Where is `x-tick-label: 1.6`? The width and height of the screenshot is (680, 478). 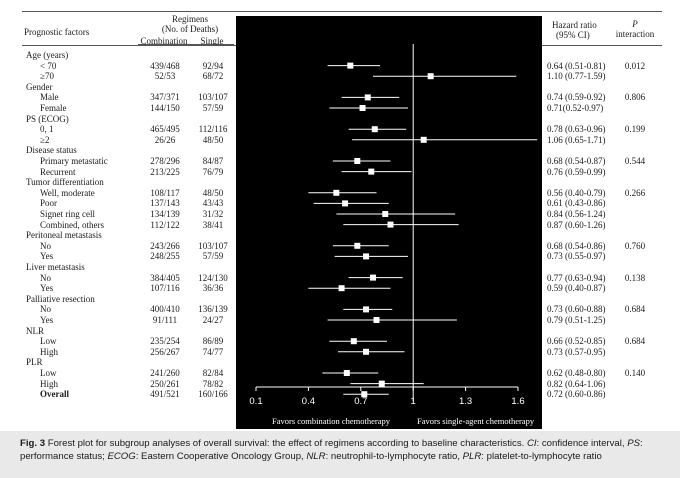 x-tick-label: 1.6 is located at coordinates (517, 401).